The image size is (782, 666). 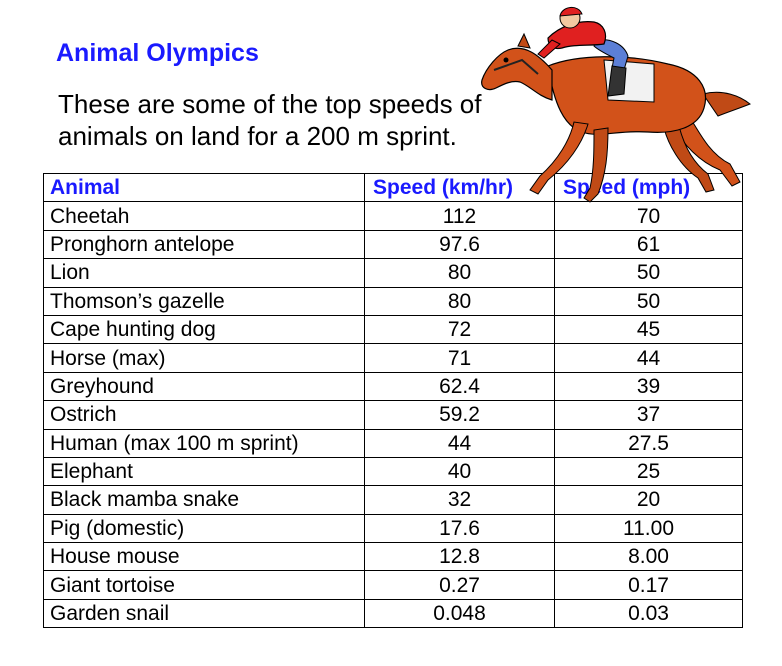 I want to click on table-row: Cape hunting dog 72 45, so click(x=393, y=329).